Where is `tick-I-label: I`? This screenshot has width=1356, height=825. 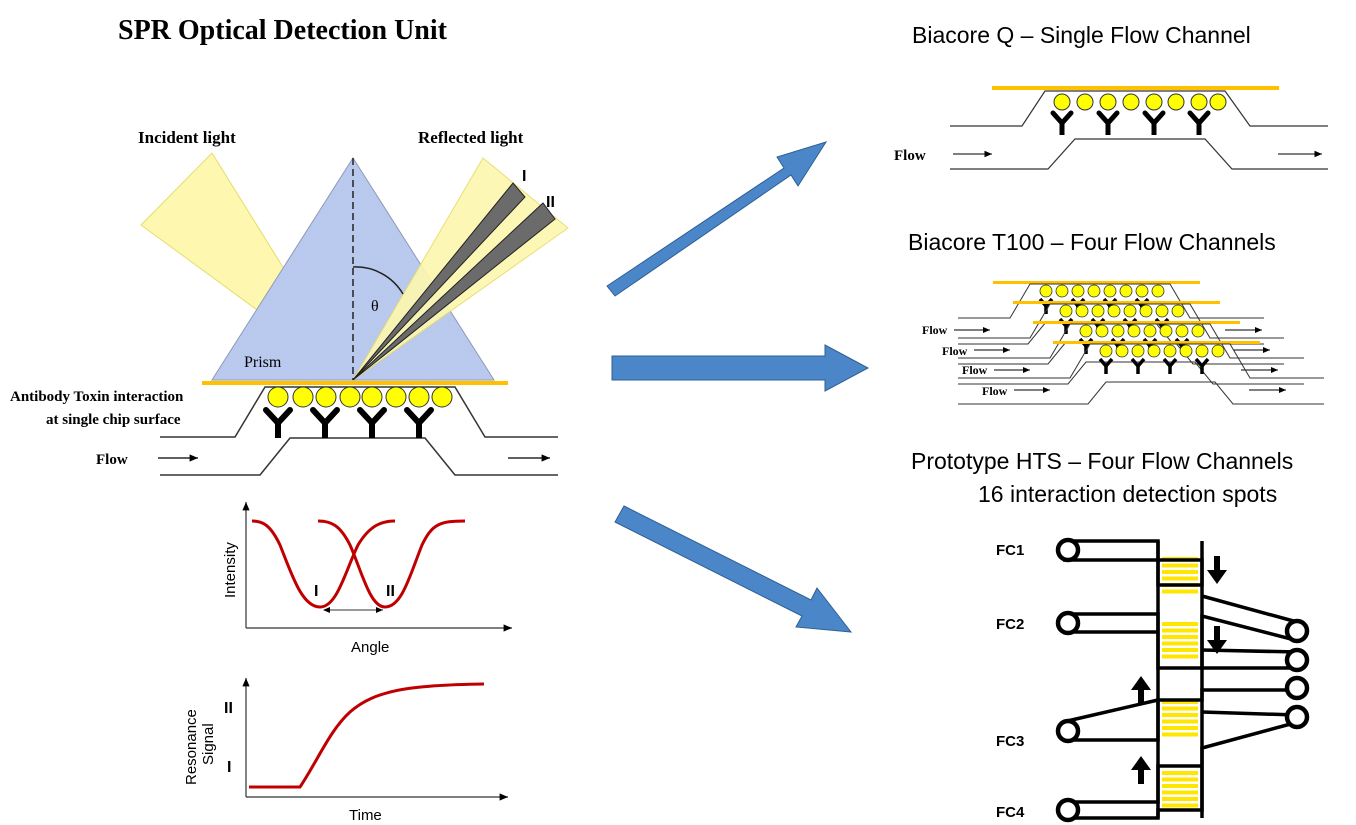
tick-I-label: I is located at coordinates (229, 767).